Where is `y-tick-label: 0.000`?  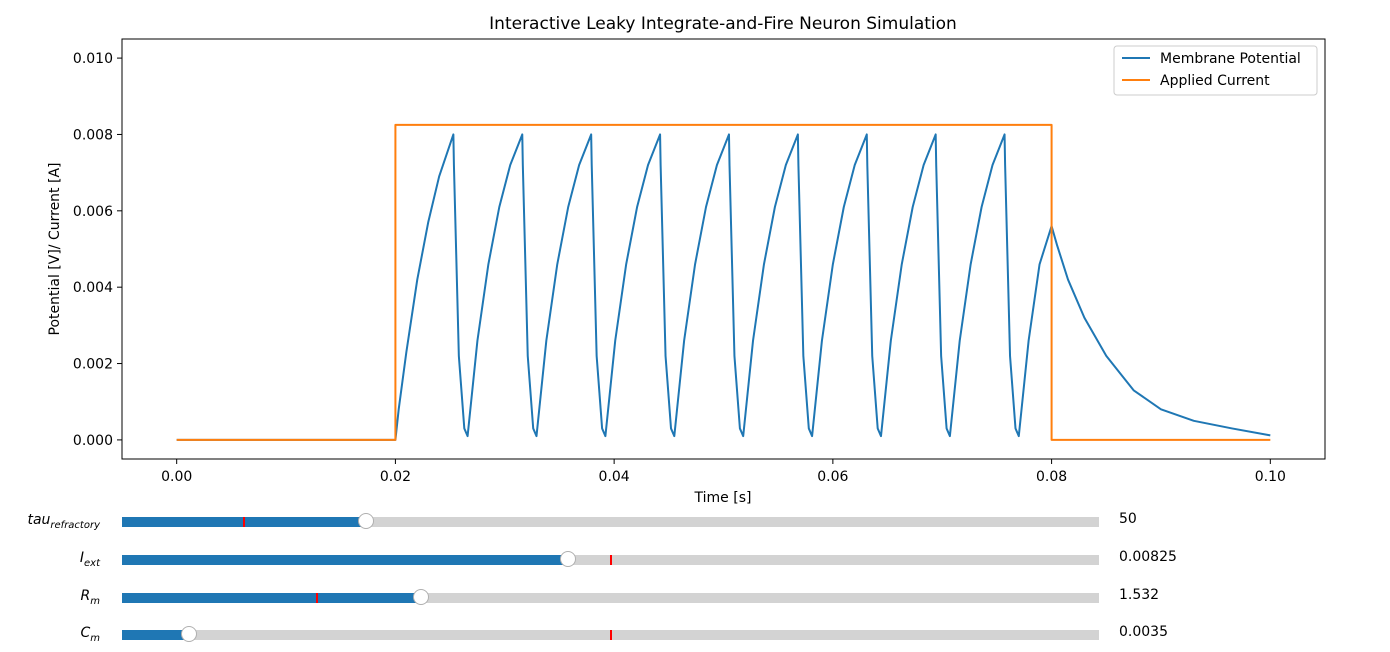 y-tick-label: 0.000 is located at coordinates (93, 441).